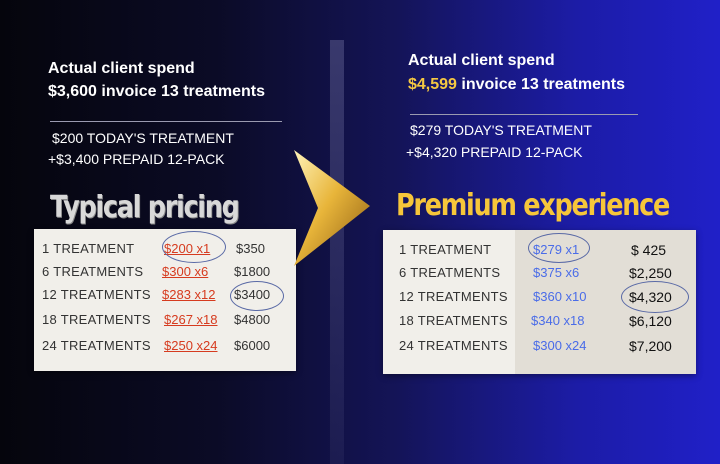 This screenshot has height=464, width=720. What do you see at coordinates (560, 296) in the screenshot?
I see `row-price: $360 x10` at bounding box center [560, 296].